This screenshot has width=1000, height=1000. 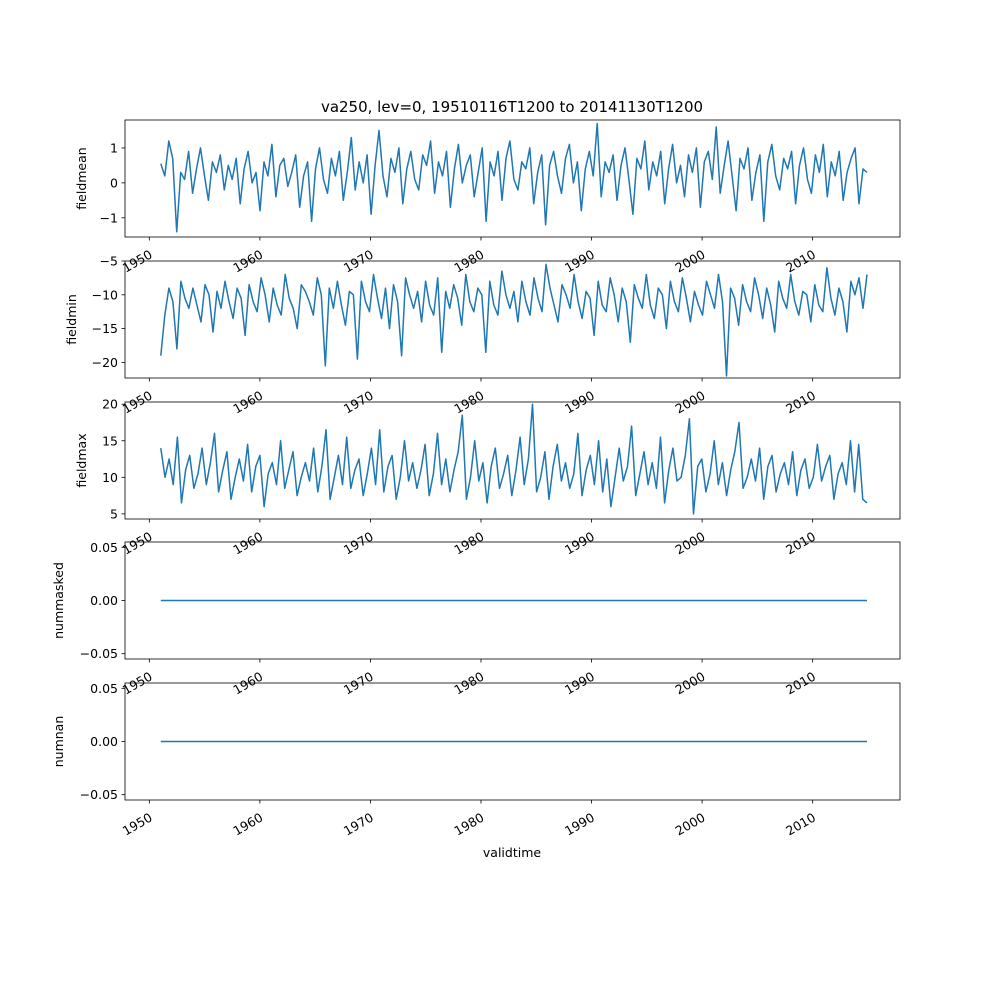 I want to click on y-tick-label: 0, so click(x=114, y=182).